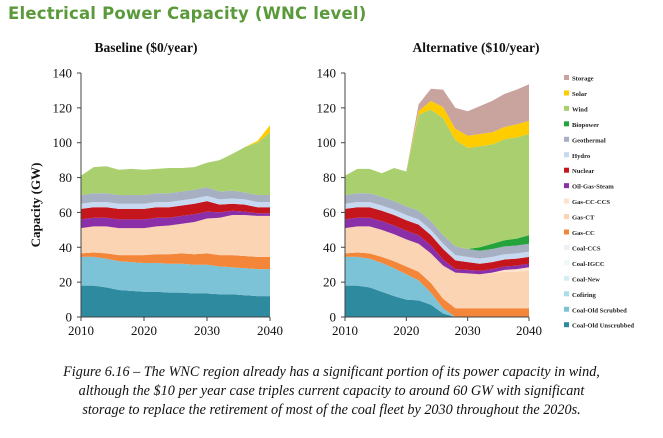 The width and height of the screenshot is (663, 438). What do you see at coordinates (603, 326) in the screenshot?
I see `legend-label-coal-old-unscrubbed: Coal-Old Unscrubbed` at bounding box center [603, 326].